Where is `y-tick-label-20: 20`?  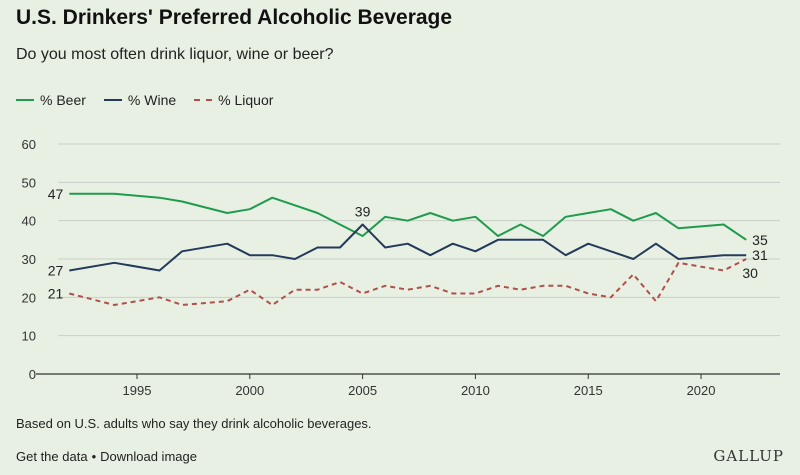
y-tick-label-20: 20 is located at coordinates (29, 297).